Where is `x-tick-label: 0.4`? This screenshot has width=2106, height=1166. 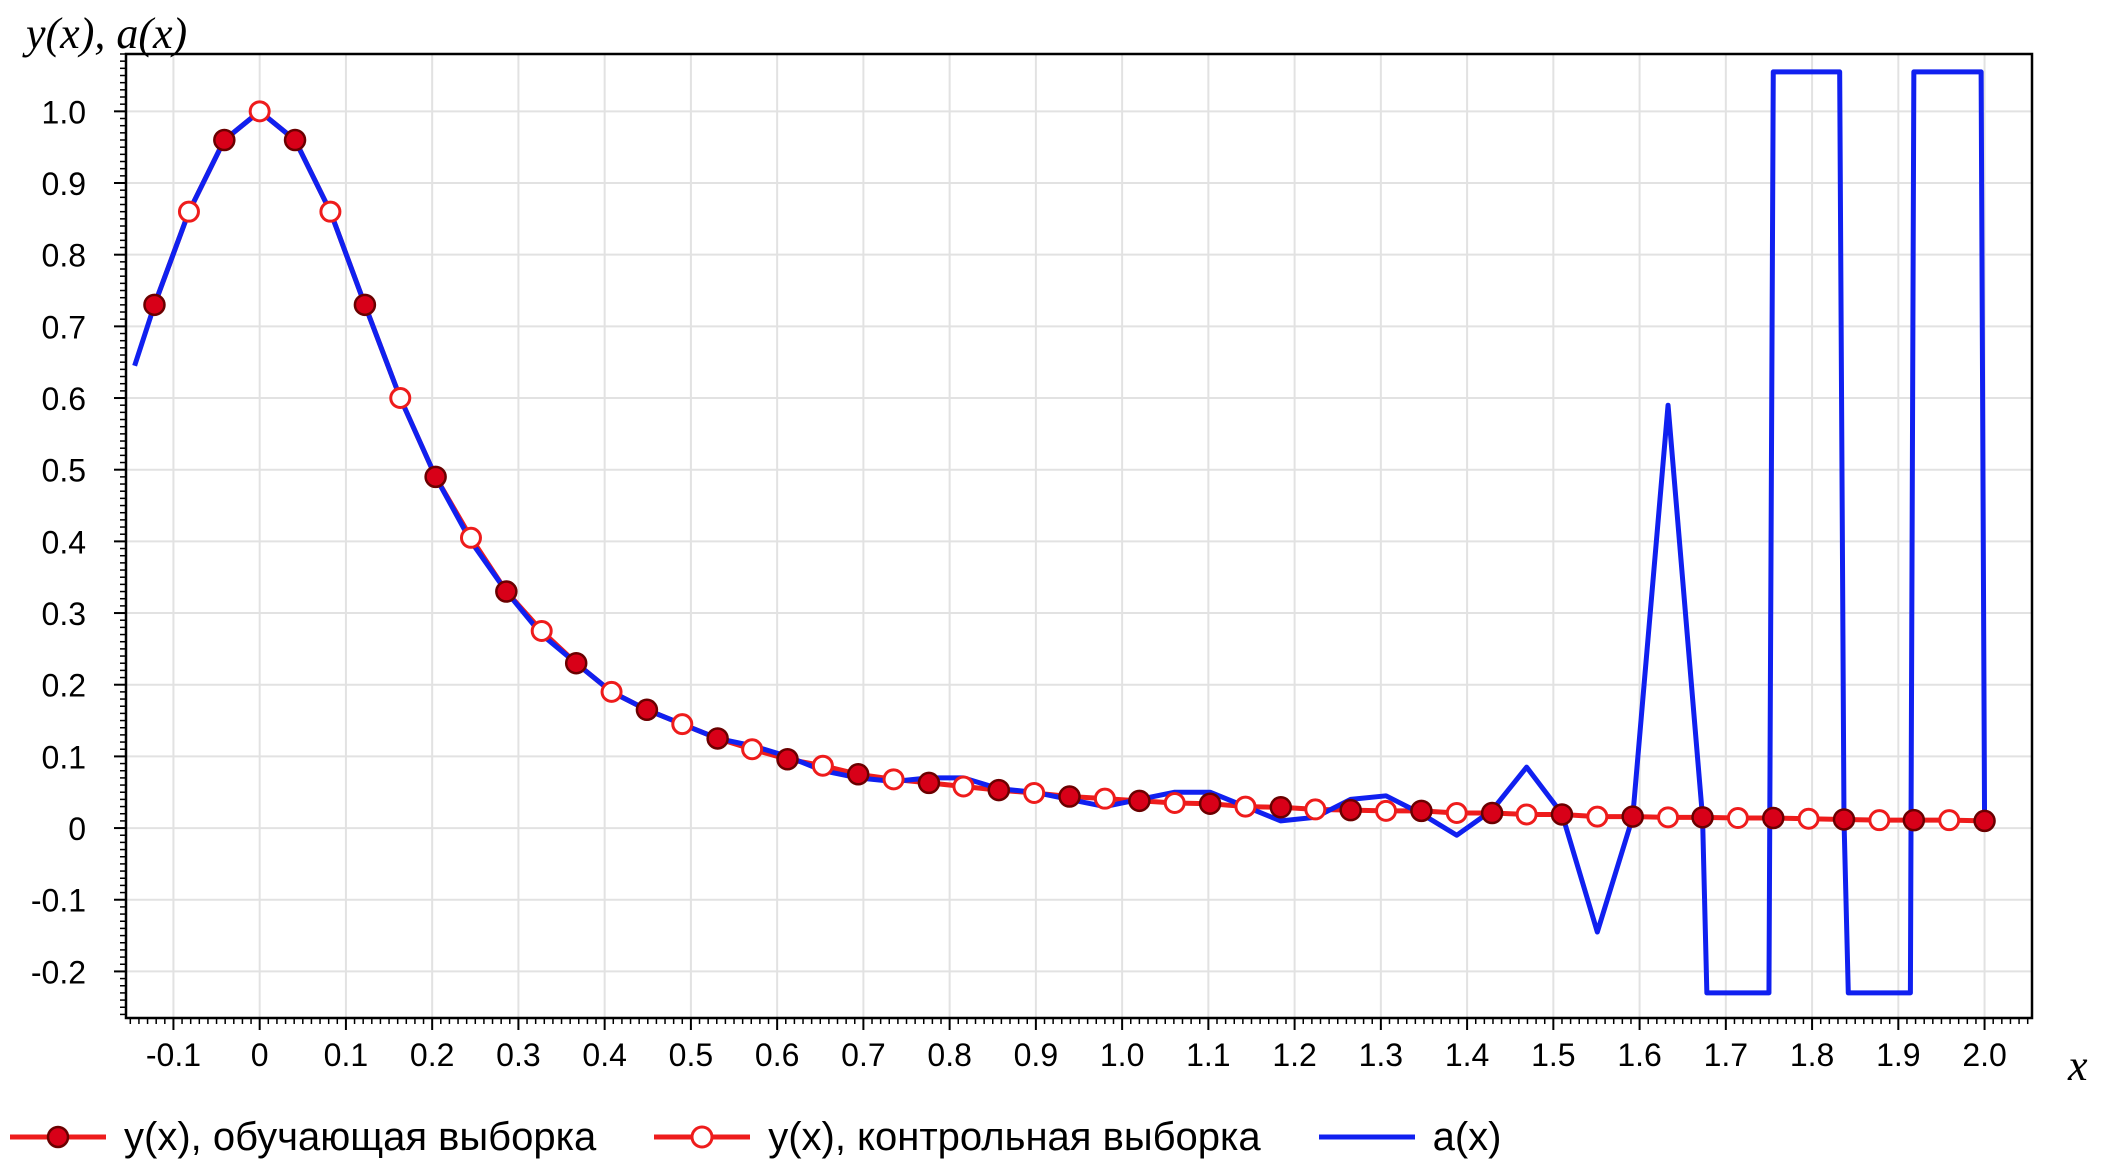 x-tick-label: 0.4 is located at coordinates (604, 1055).